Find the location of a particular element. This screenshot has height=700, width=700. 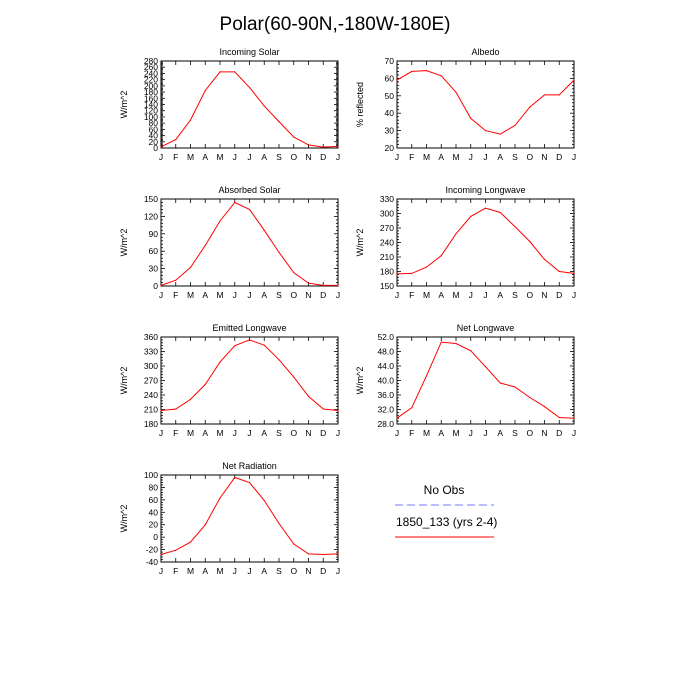

y-tick-label: 52.0 is located at coordinates (385, 337).